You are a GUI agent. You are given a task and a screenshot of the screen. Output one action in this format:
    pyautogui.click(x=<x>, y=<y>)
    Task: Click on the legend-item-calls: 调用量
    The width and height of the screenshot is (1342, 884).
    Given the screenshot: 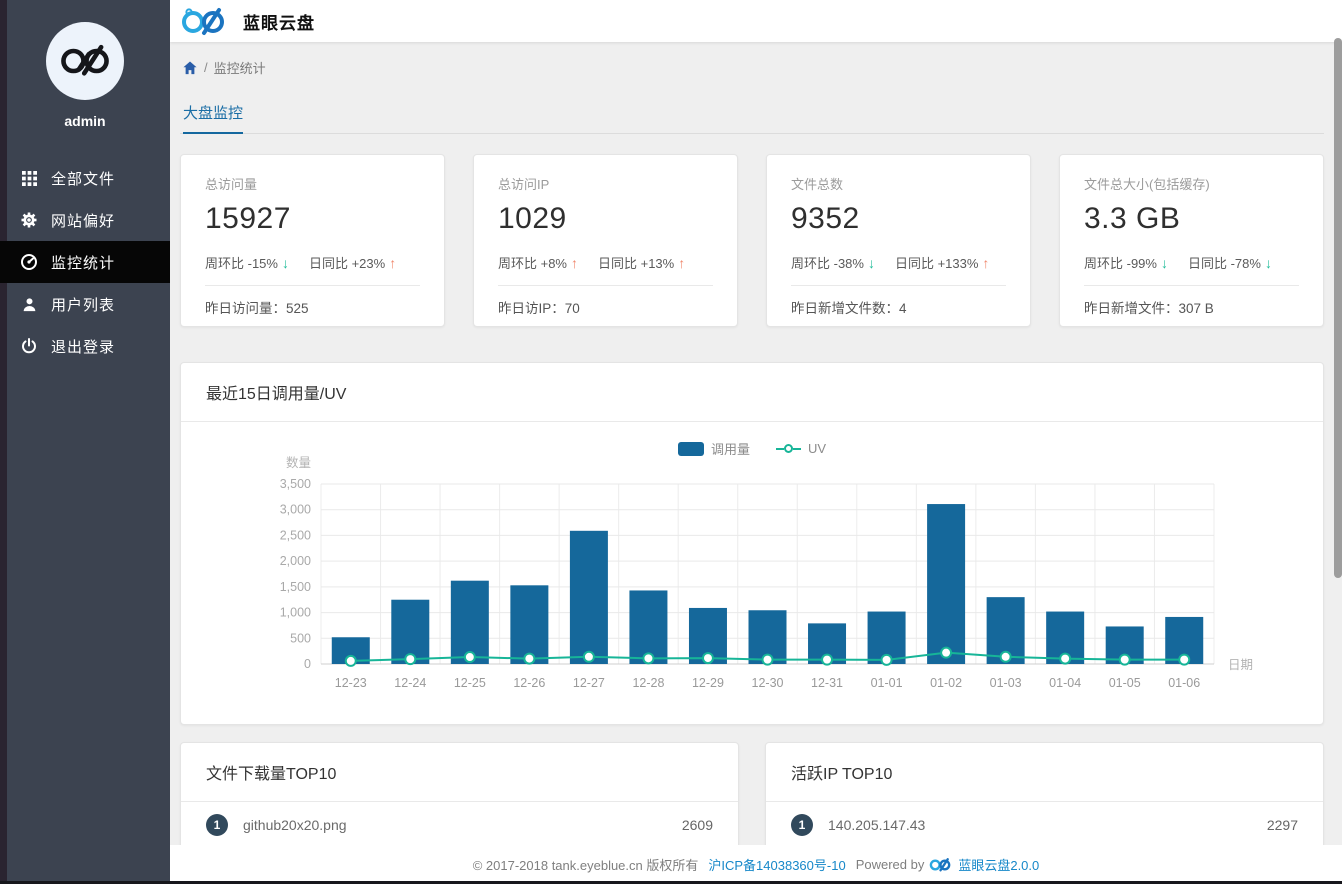 What is the action you would take?
    pyautogui.click(x=713, y=448)
    